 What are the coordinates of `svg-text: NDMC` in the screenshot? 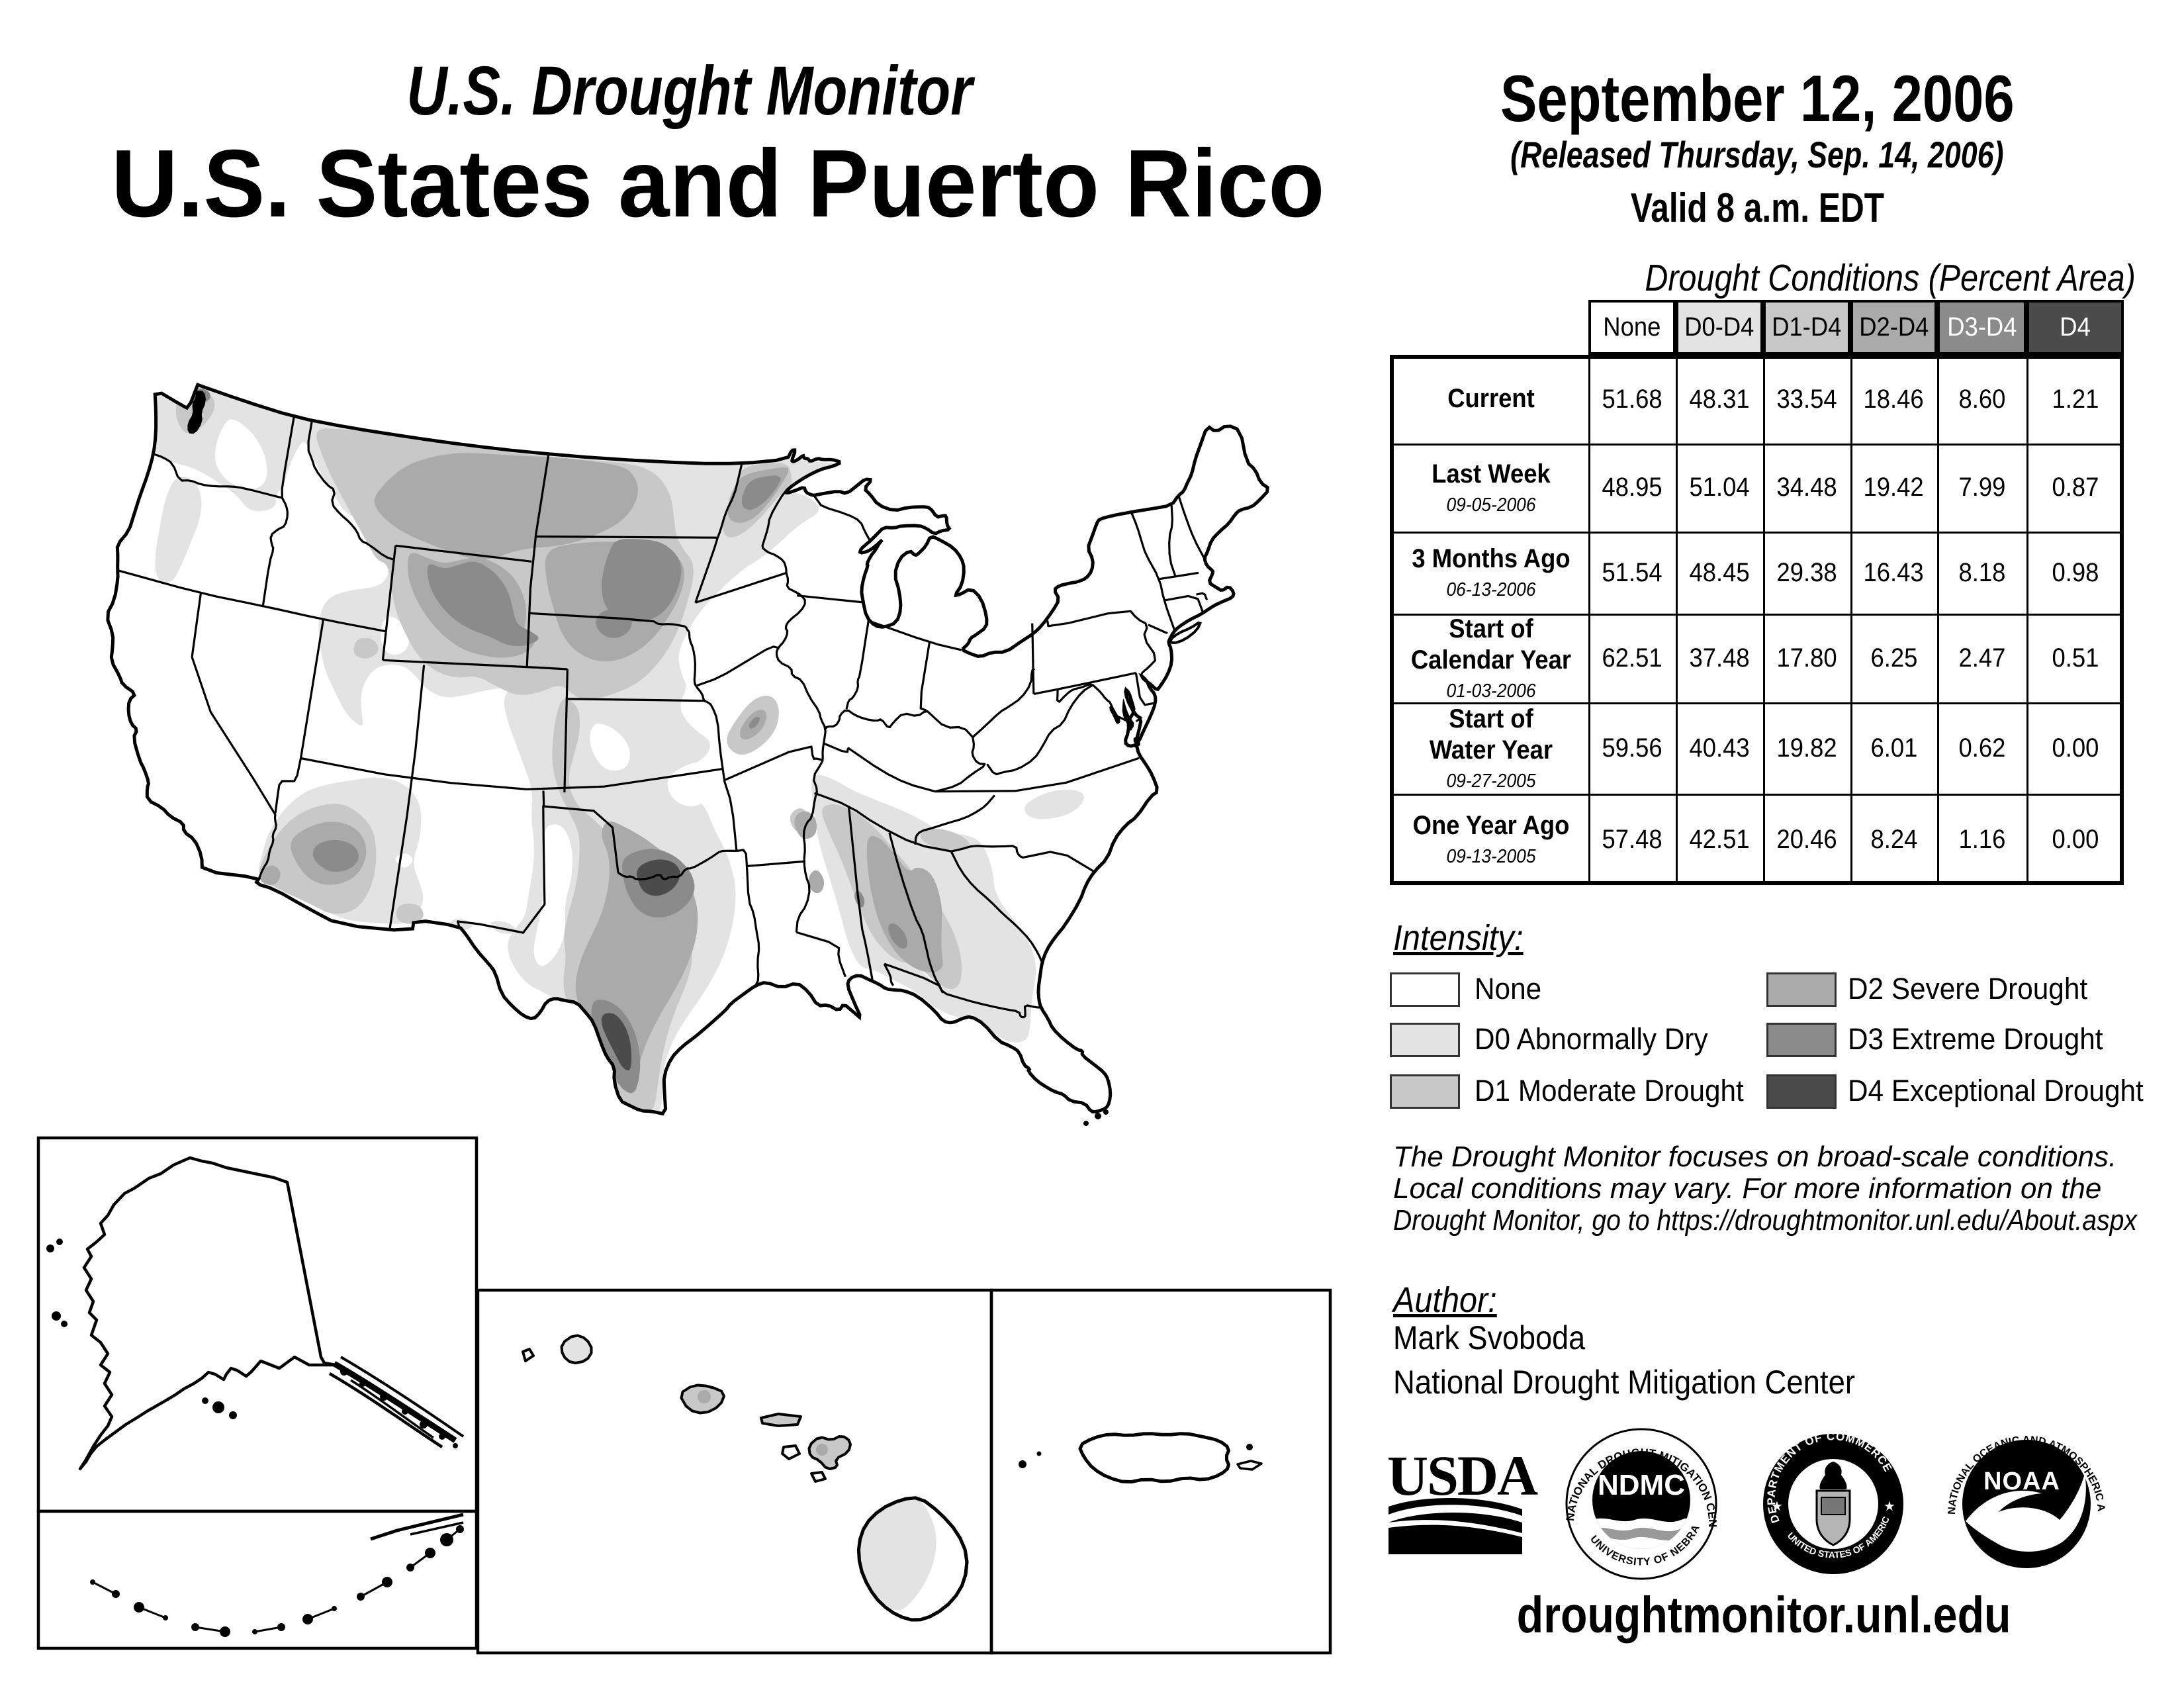 It's located at (1641, 1485).